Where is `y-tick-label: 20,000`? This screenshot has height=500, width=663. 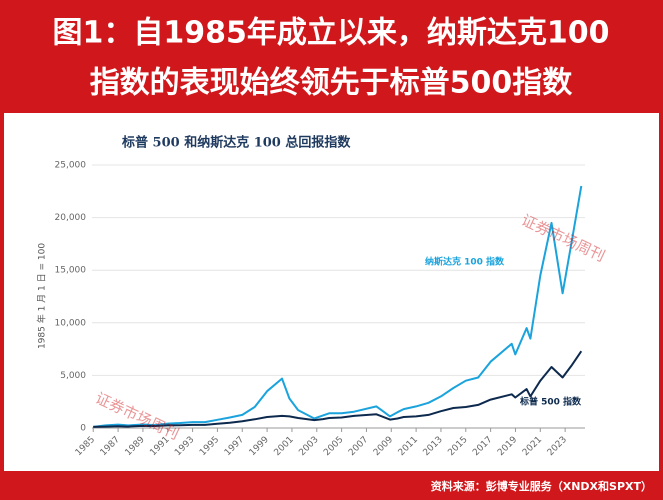 y-tick-label: 20,000 is located at coordinates (71, 218).